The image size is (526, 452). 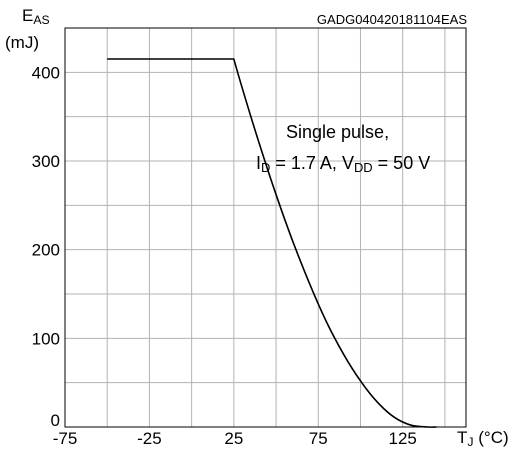 I want to click on annotation-line-2: ID = 1.7 A, VDD = 50 V, so click(x=343, y=165).